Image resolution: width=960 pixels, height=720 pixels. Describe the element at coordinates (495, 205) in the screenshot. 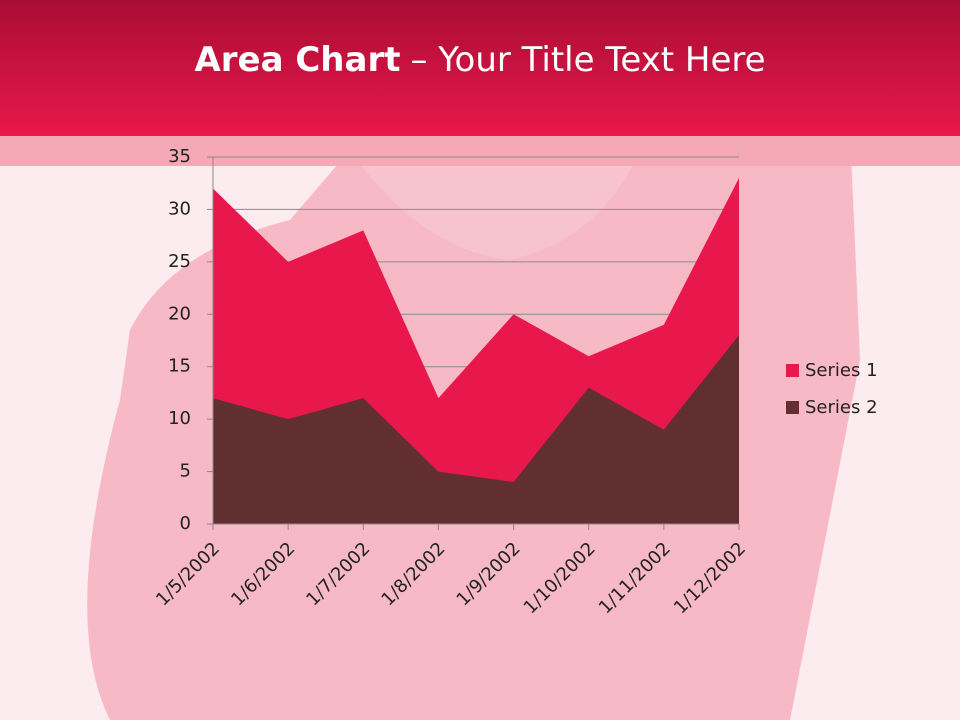

I see `neck-shape` at that location.